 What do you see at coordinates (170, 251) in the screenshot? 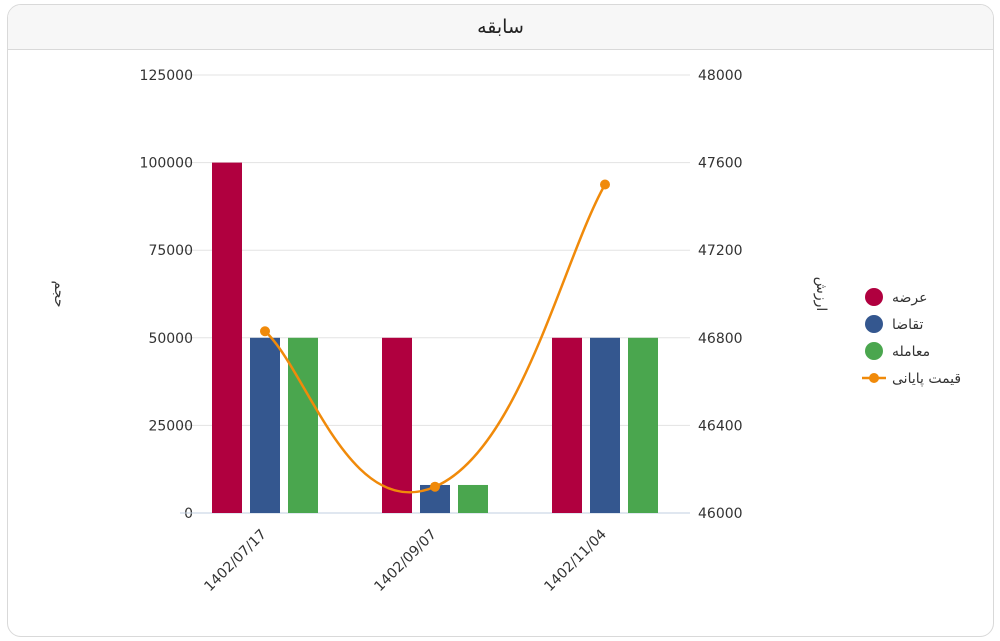
I see `left-tick-label: 75000` at bounding box center [170, 251].